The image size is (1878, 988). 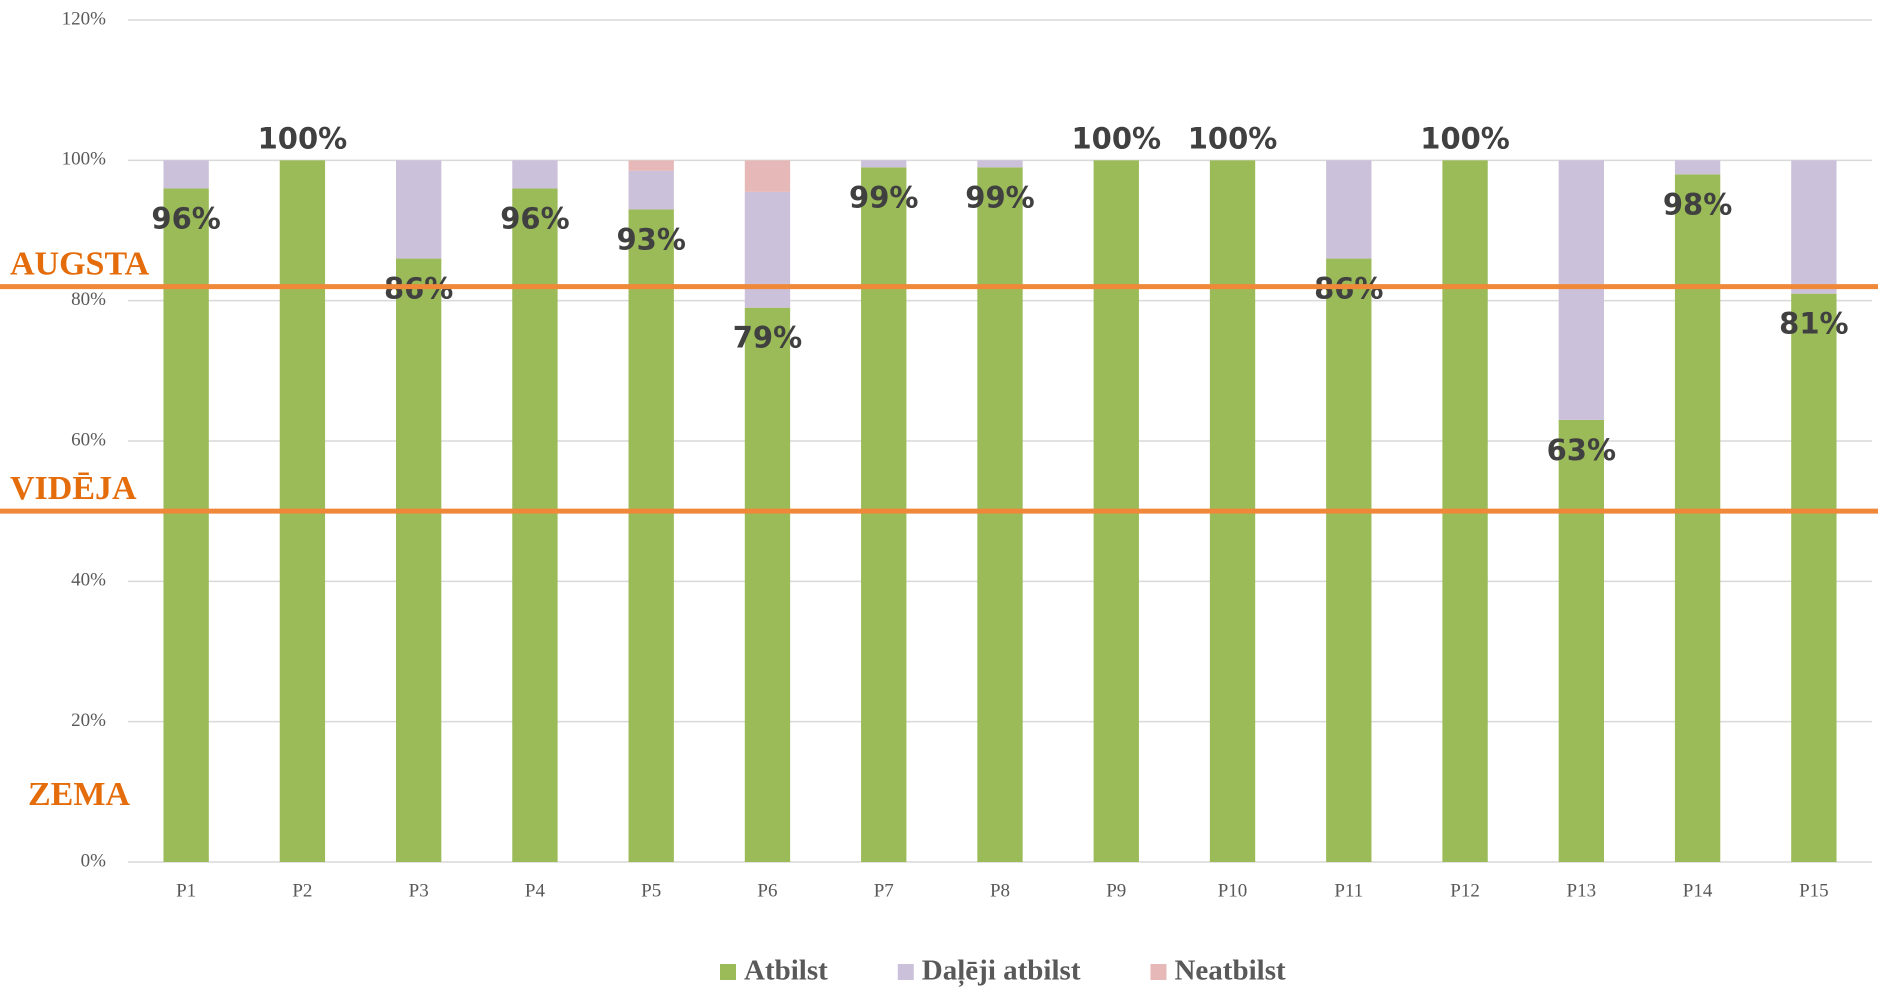 I want to click on zone-label: ZEMA, so click(x=79, y=794).